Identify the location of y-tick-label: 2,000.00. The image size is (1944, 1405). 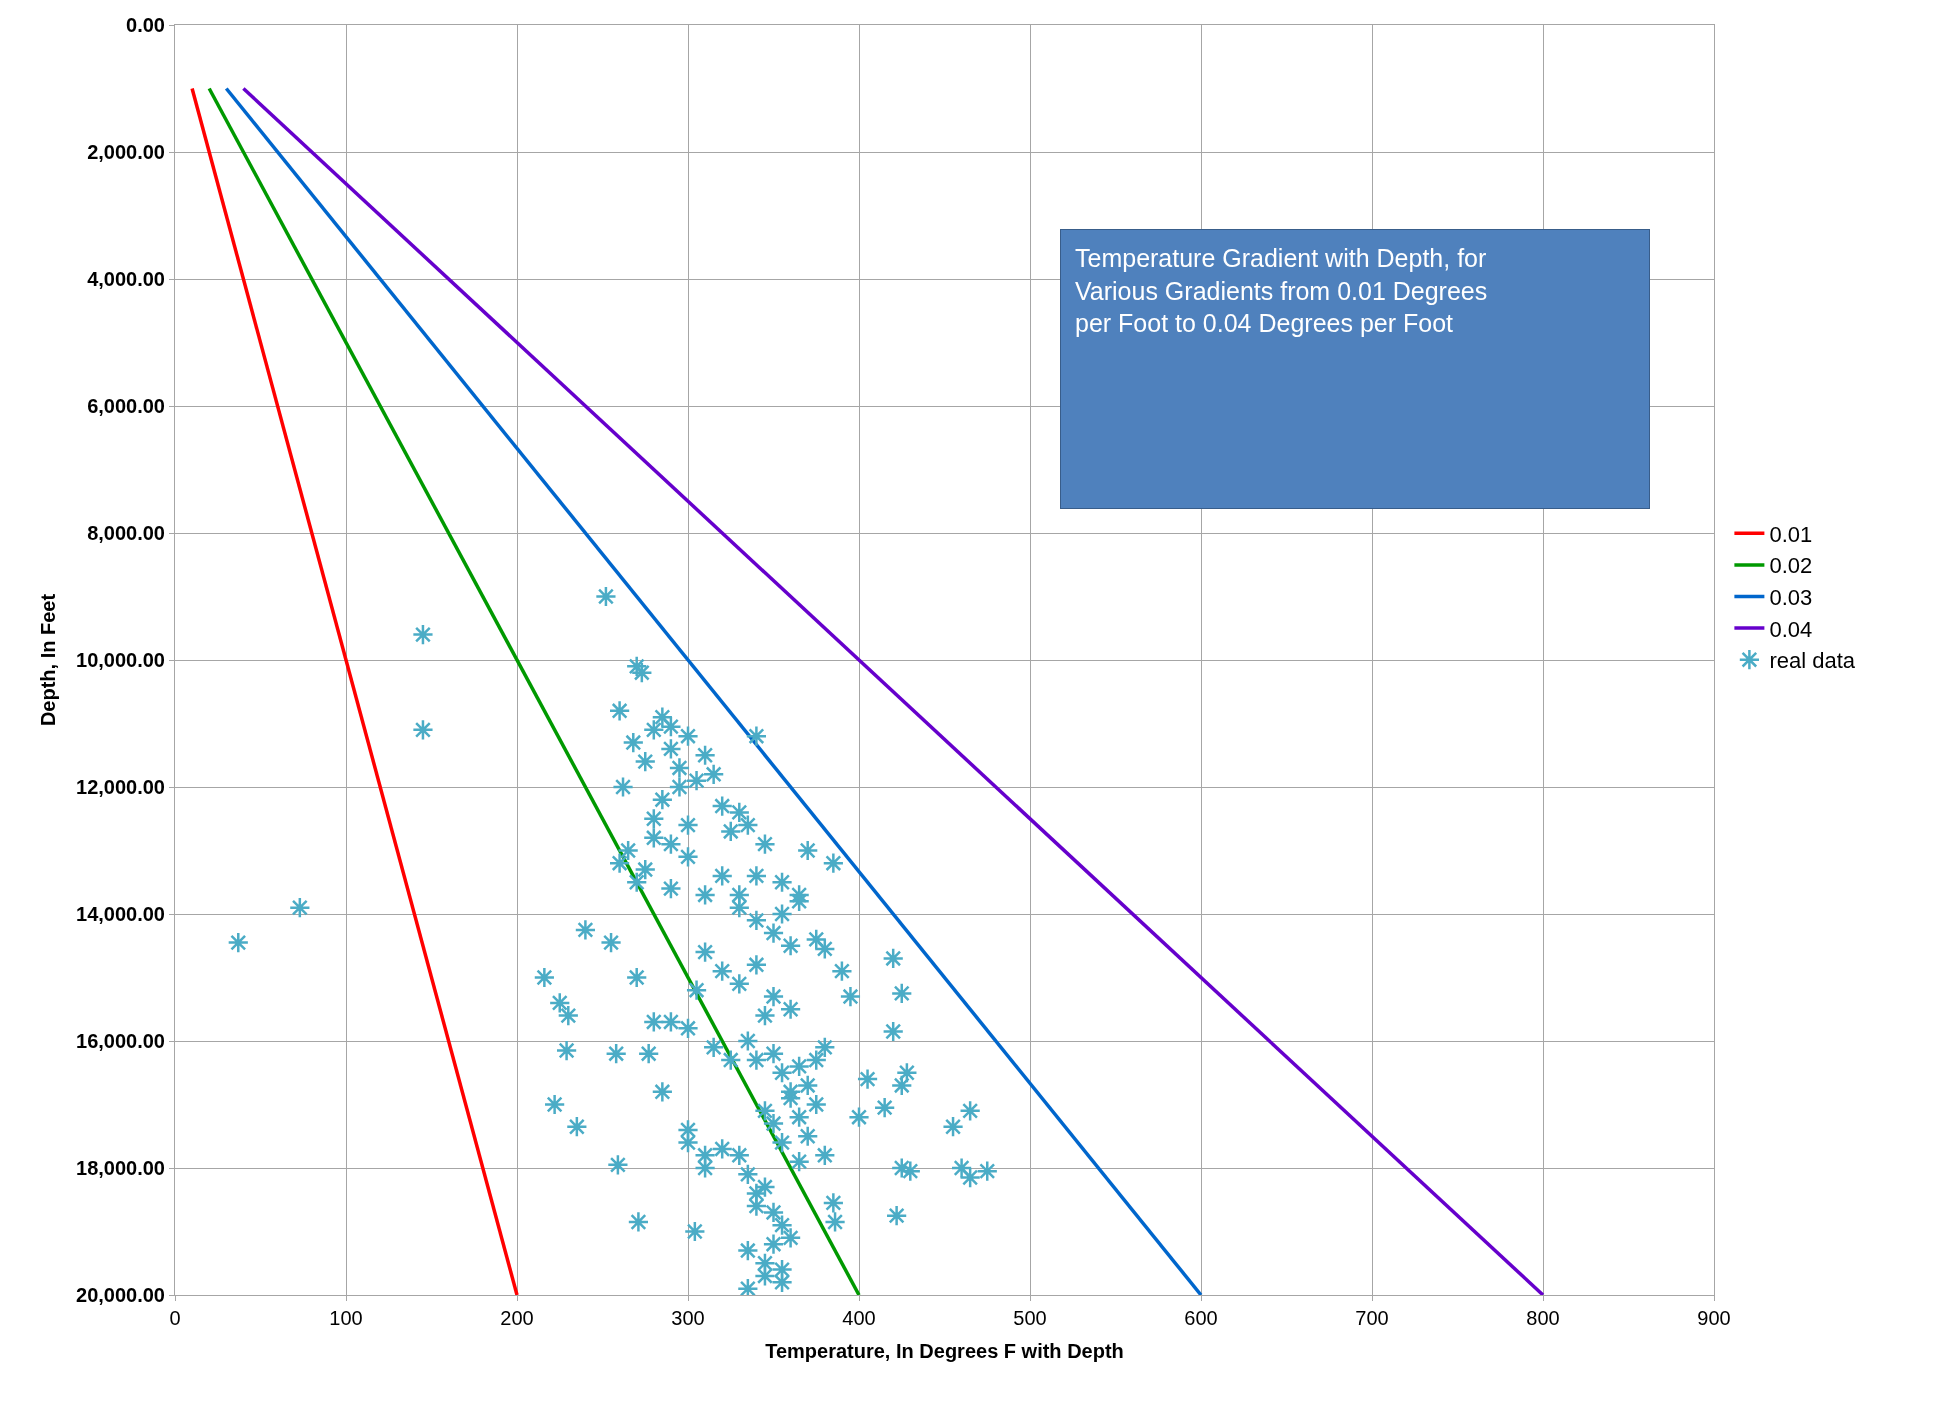
(126, 152).